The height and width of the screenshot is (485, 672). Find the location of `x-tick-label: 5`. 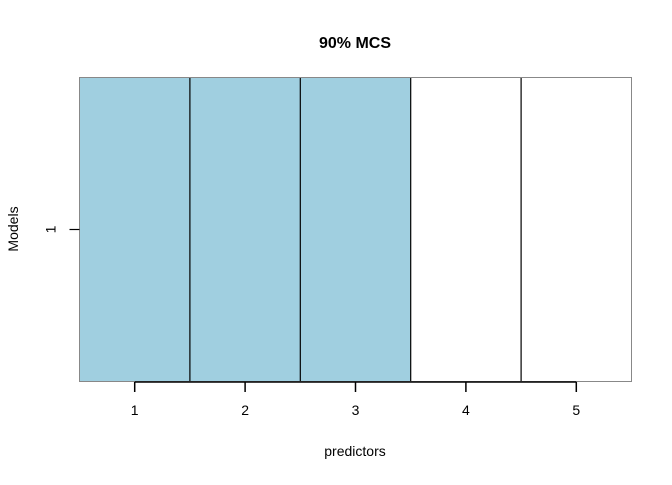

x-tick-label: 5 is located at coordinates (576, 410).